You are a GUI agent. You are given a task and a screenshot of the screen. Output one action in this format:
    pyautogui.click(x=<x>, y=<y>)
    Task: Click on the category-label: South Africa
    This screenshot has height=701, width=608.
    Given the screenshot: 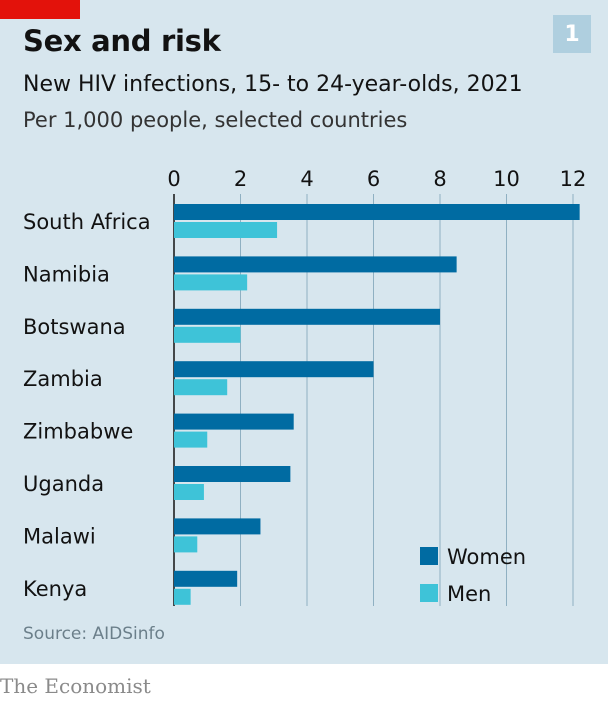 What is the action you would take?
    pyautogui.click(x=87, y=222)
    